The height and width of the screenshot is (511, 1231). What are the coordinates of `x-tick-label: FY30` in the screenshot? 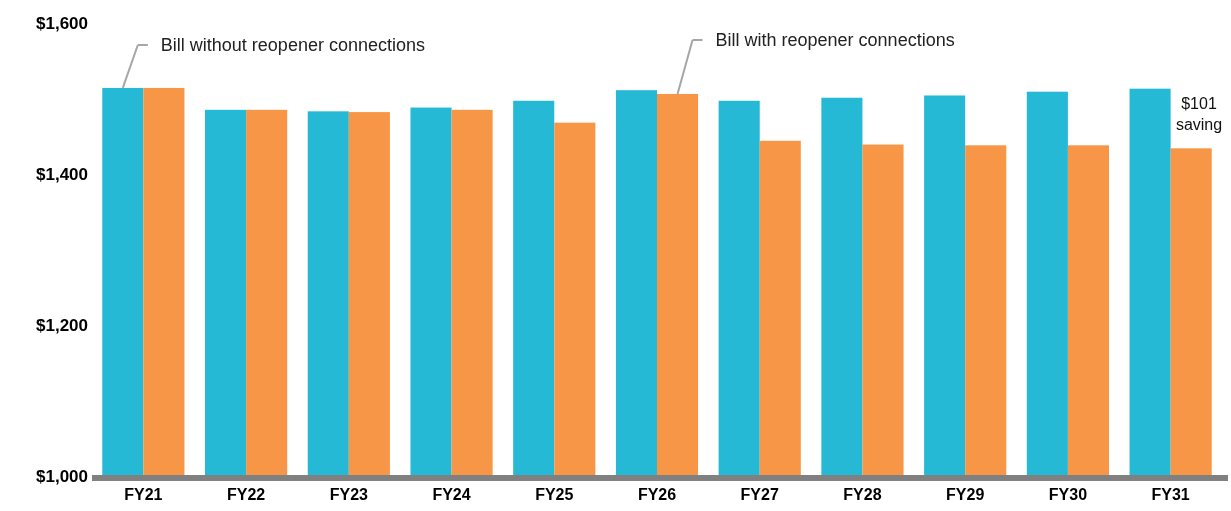 It's located at (1068, 494).